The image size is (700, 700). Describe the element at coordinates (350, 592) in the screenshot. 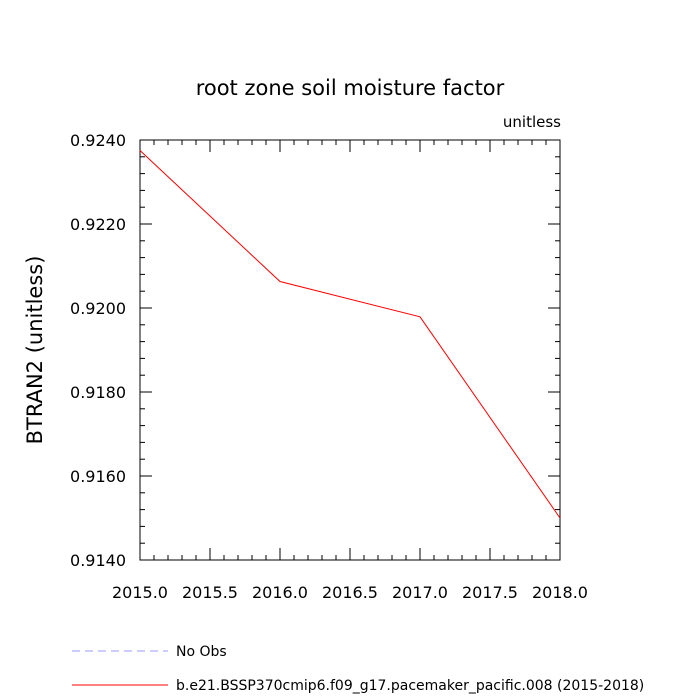

I see `x-tick-label: 2016.5` at that location.